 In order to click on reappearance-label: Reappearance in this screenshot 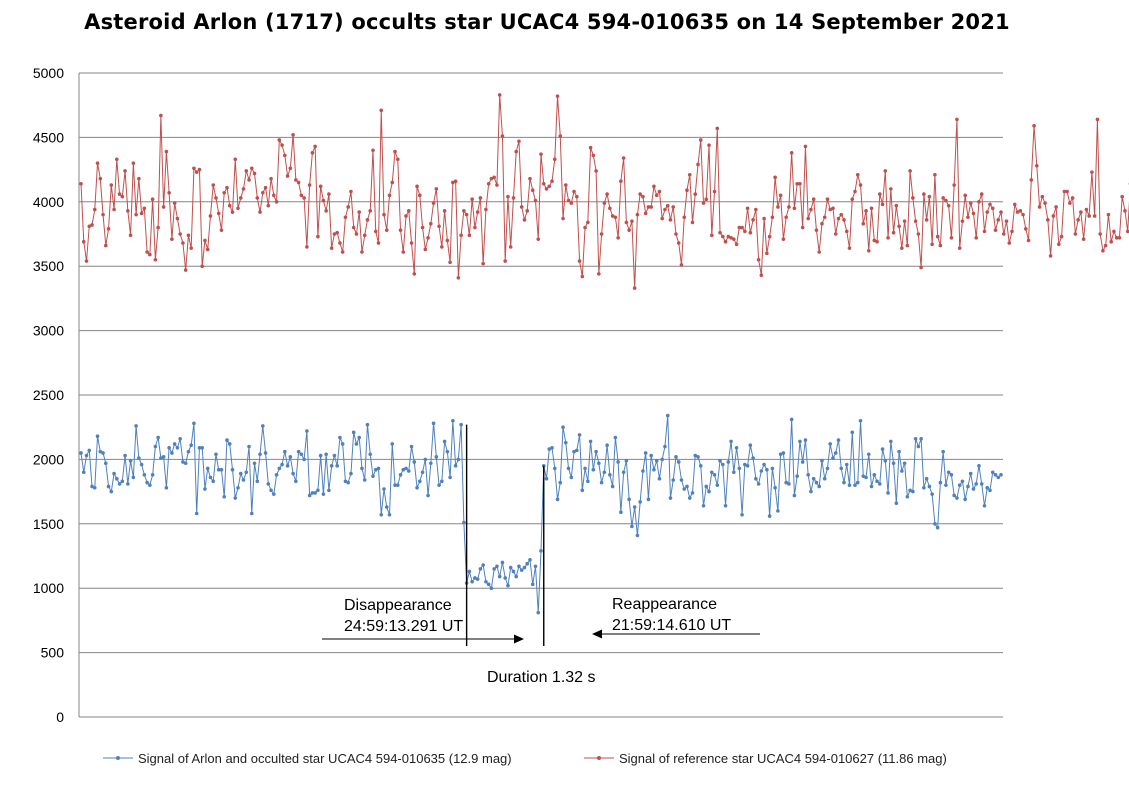, I will do `click(664, 604)`.